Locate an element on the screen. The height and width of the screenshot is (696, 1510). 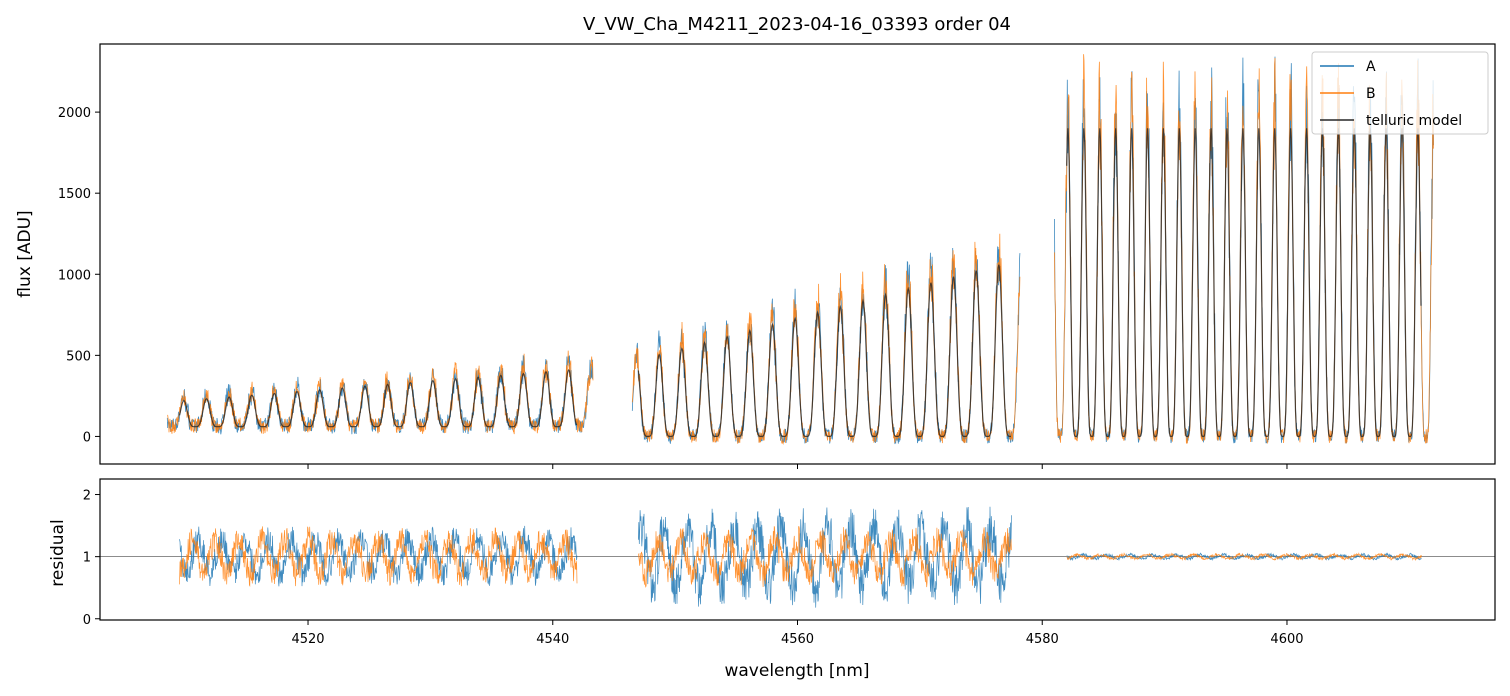
x-tick-label: 4580 is located at coordinates (1042, 639).